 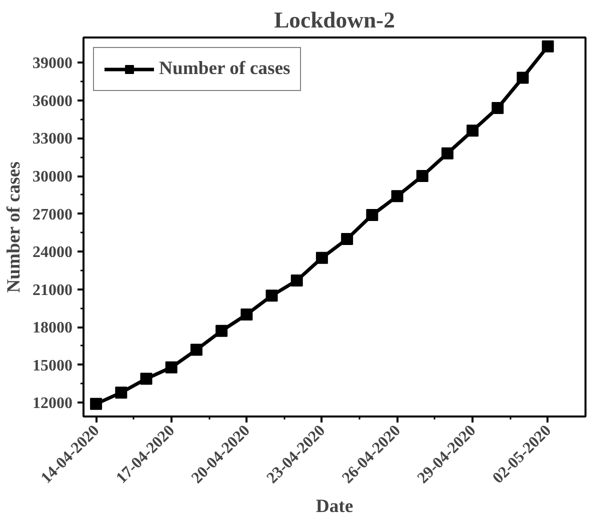 What do you see at coordinates (224, 69) in the screenshot?
I see `legend-label: Number of cases` at bounding box center [224, 69].